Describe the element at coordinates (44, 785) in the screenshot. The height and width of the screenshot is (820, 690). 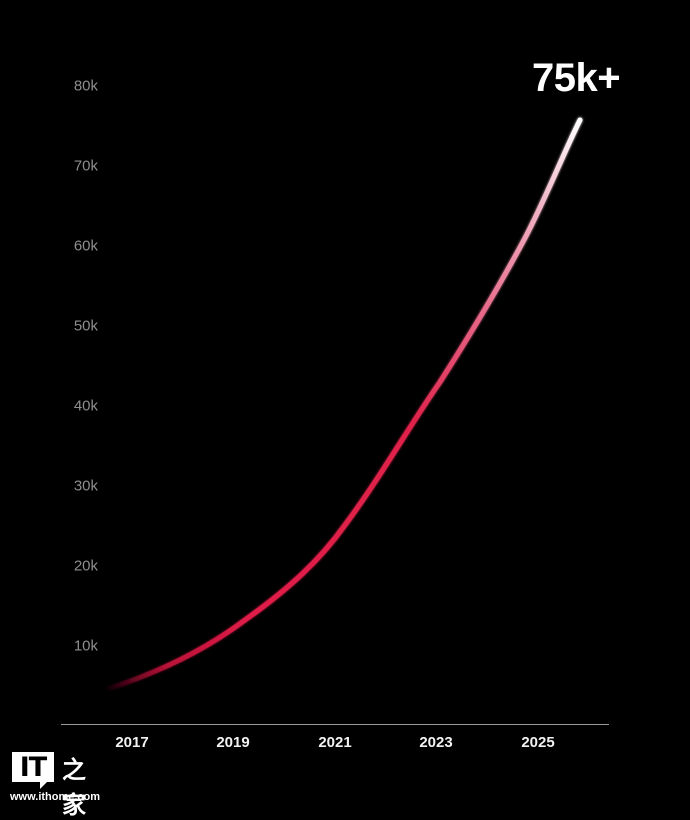
I see `logo-speech-tail` at that location.